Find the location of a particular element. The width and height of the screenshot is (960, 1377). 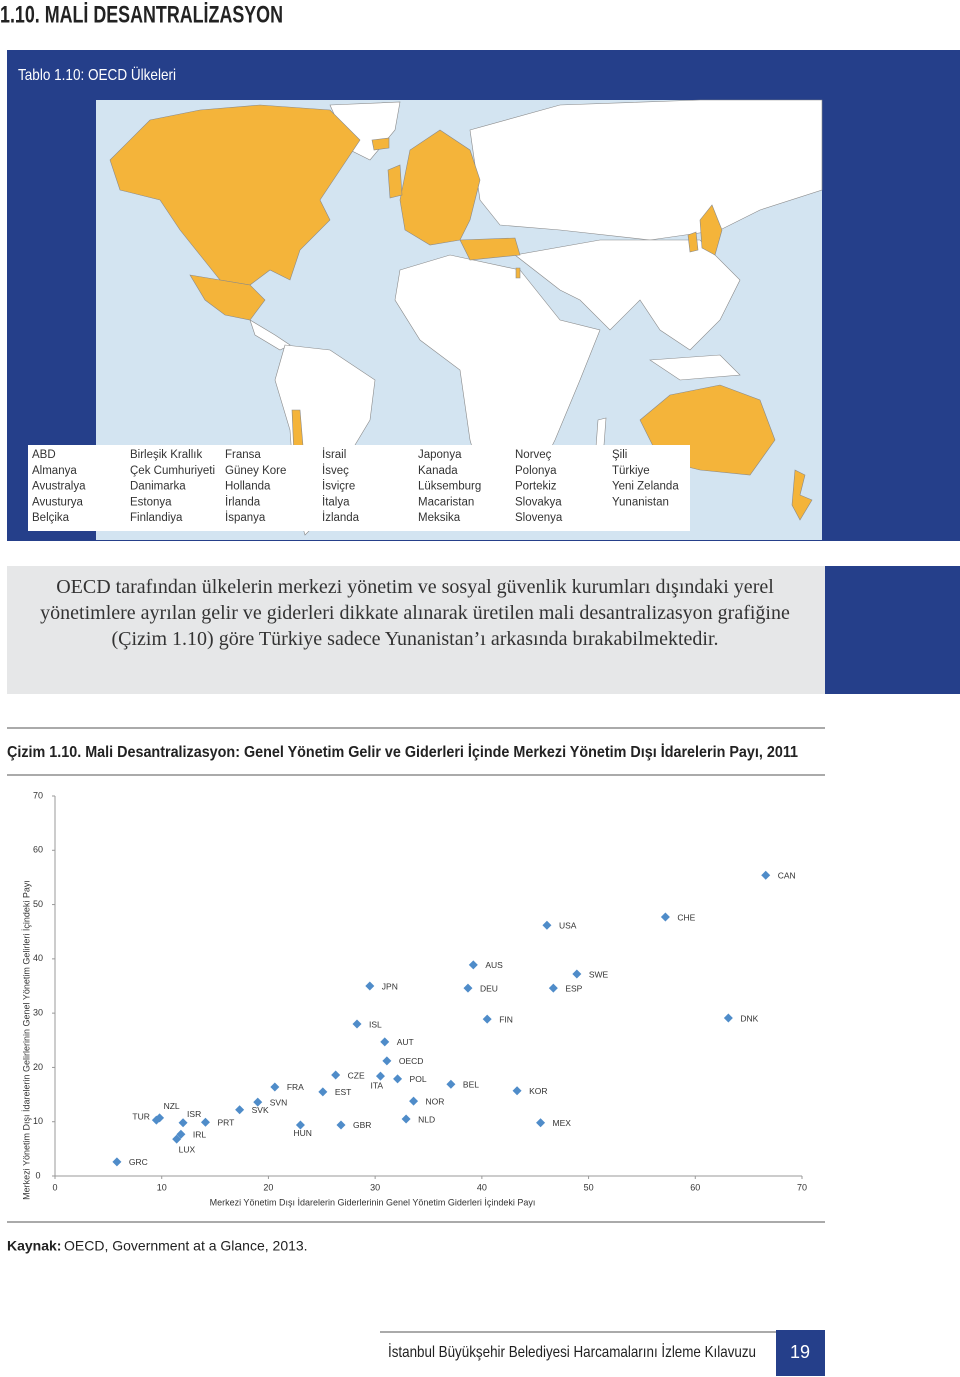

y-tick-label: 30 is located at coordinates (38, 1013).